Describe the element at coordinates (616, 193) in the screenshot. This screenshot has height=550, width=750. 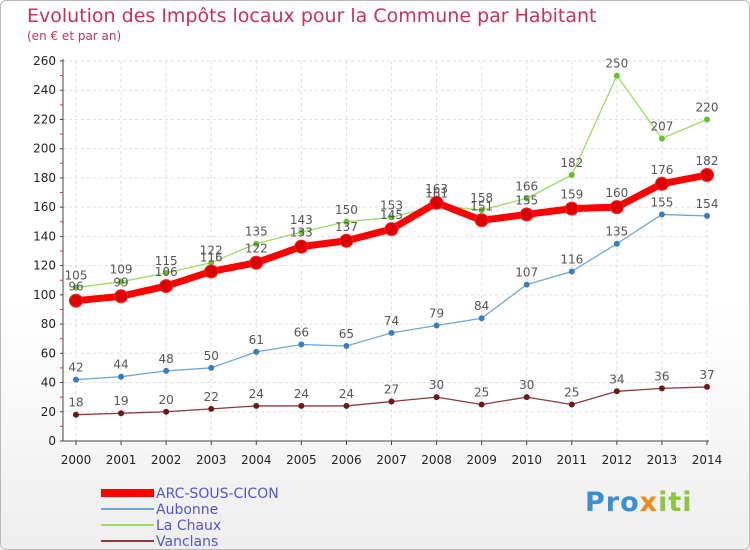
I see `data-label: 160` at that location.